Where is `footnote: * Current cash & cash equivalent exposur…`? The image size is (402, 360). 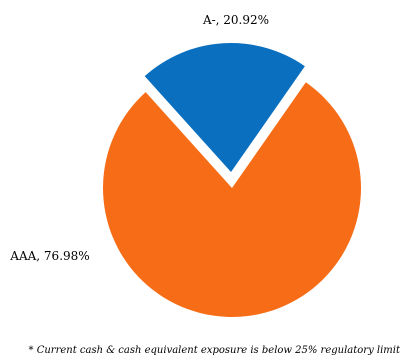 footnote: * Current cash & cash equivalent exposur… is located at coordinates (214, 350).